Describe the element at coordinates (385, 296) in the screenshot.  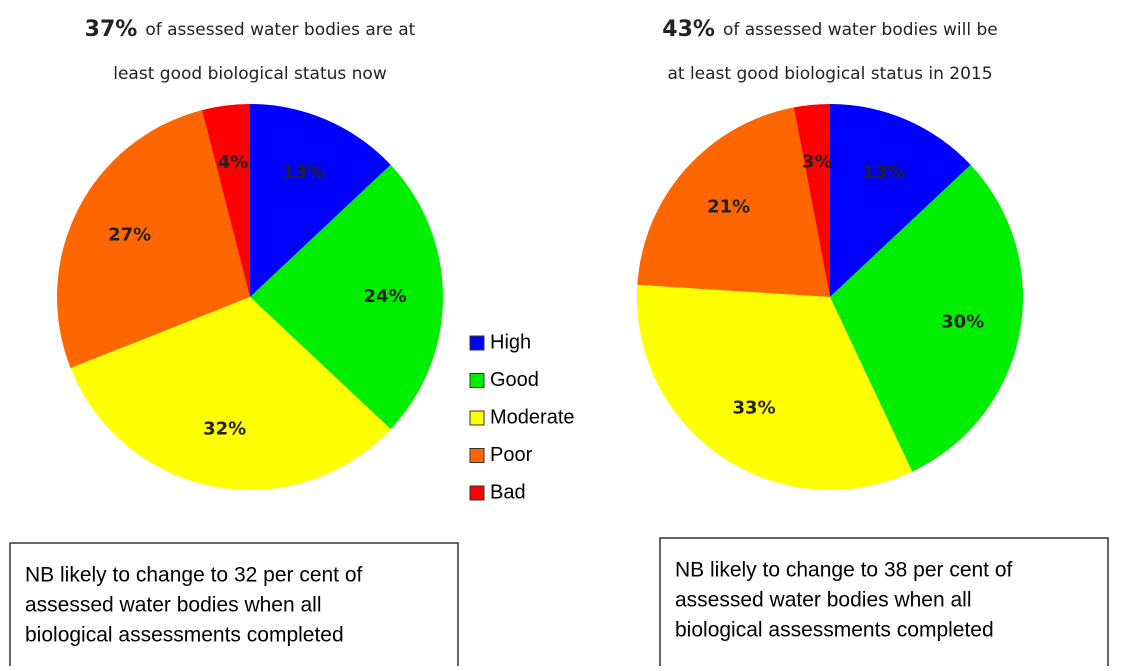
I see `slice-label: 24%` at that location.